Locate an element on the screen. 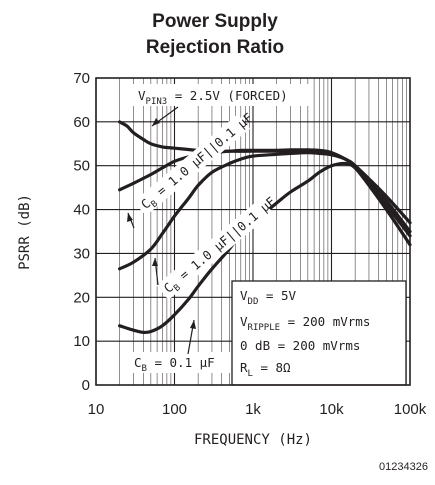  conditions-box is located at coordinates (319, 333).